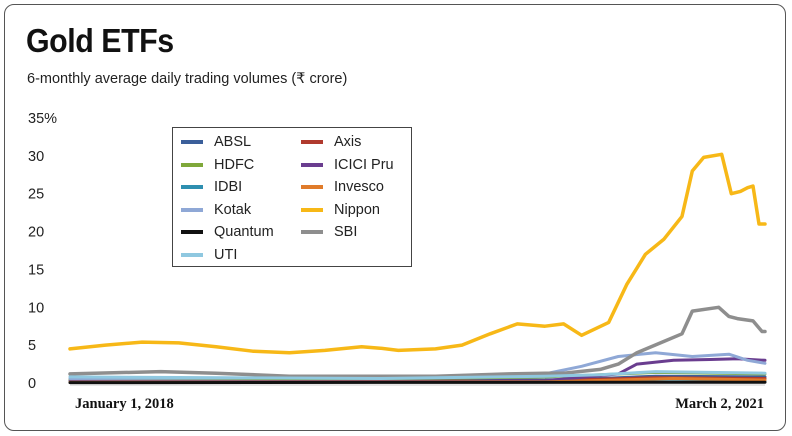 The height and width of the screenshot is (436, 792). What do you see at coordinates (36, 233) in the screenshot?
I see `y-tick-label: 20` at bounding box center [36, 233].